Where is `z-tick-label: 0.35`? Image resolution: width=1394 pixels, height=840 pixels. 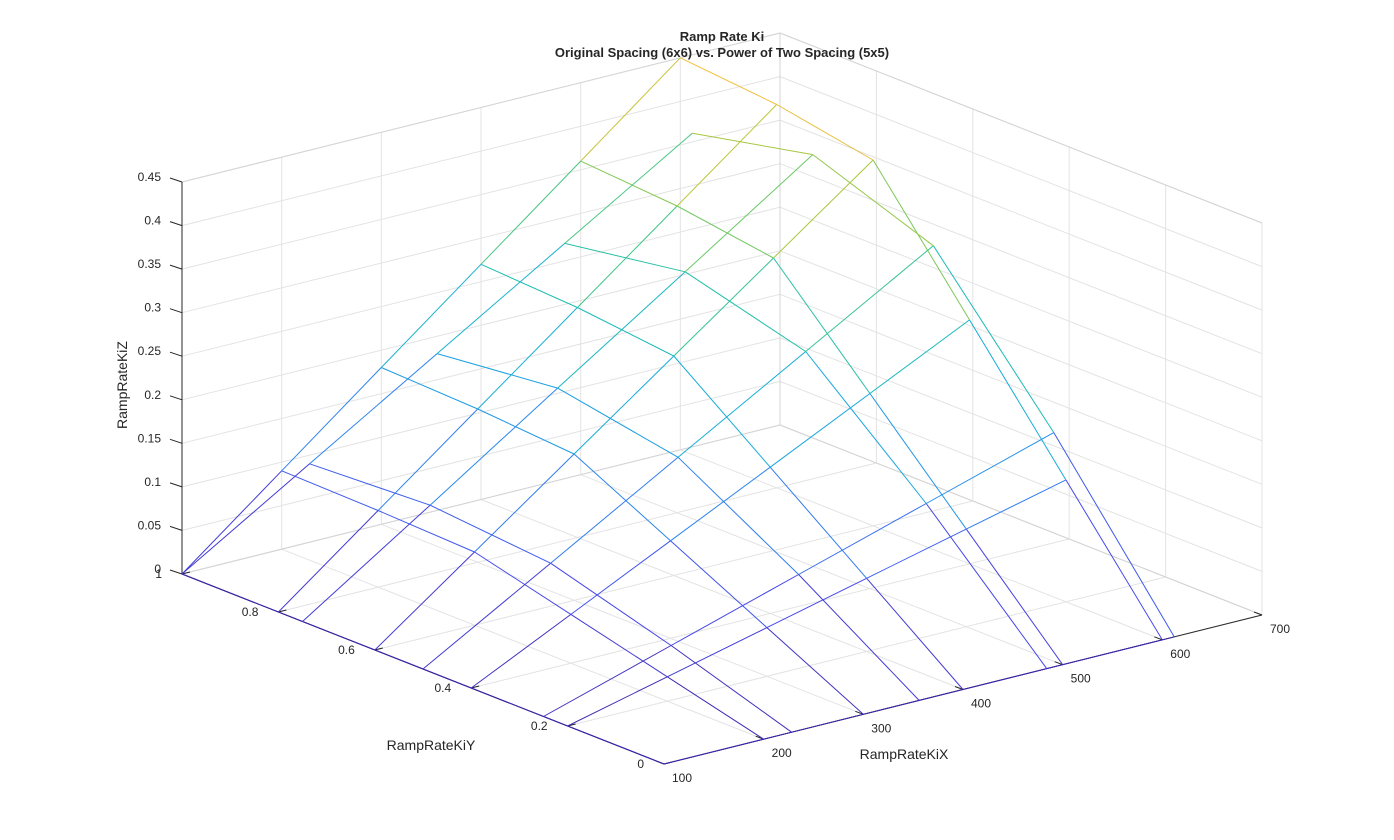 z-tick-label: 0.35 is located at coordinates (150, 264).